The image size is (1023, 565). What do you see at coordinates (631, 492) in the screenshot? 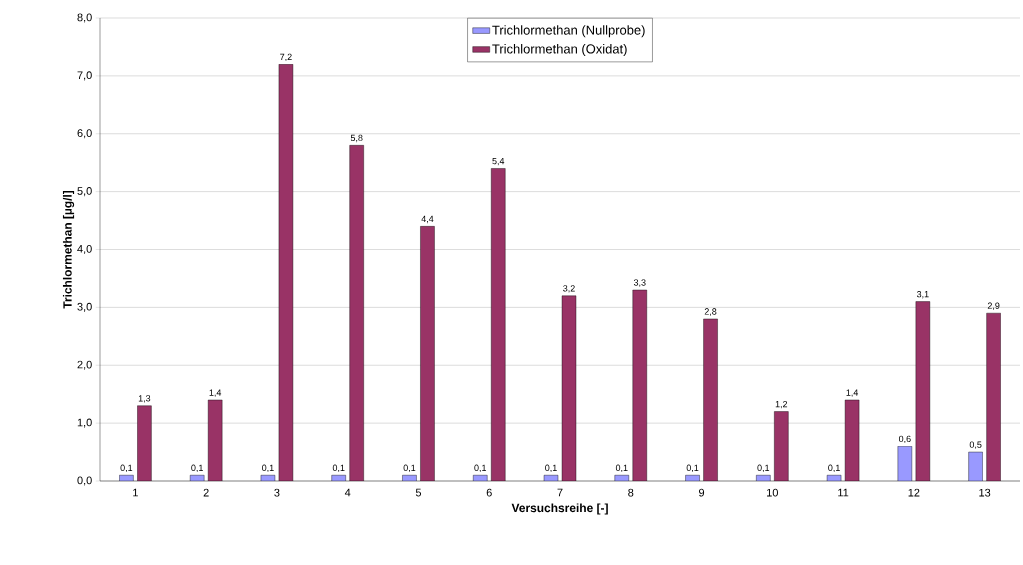
I see `x-tick-label: 8` at bounding box center [631, 492].